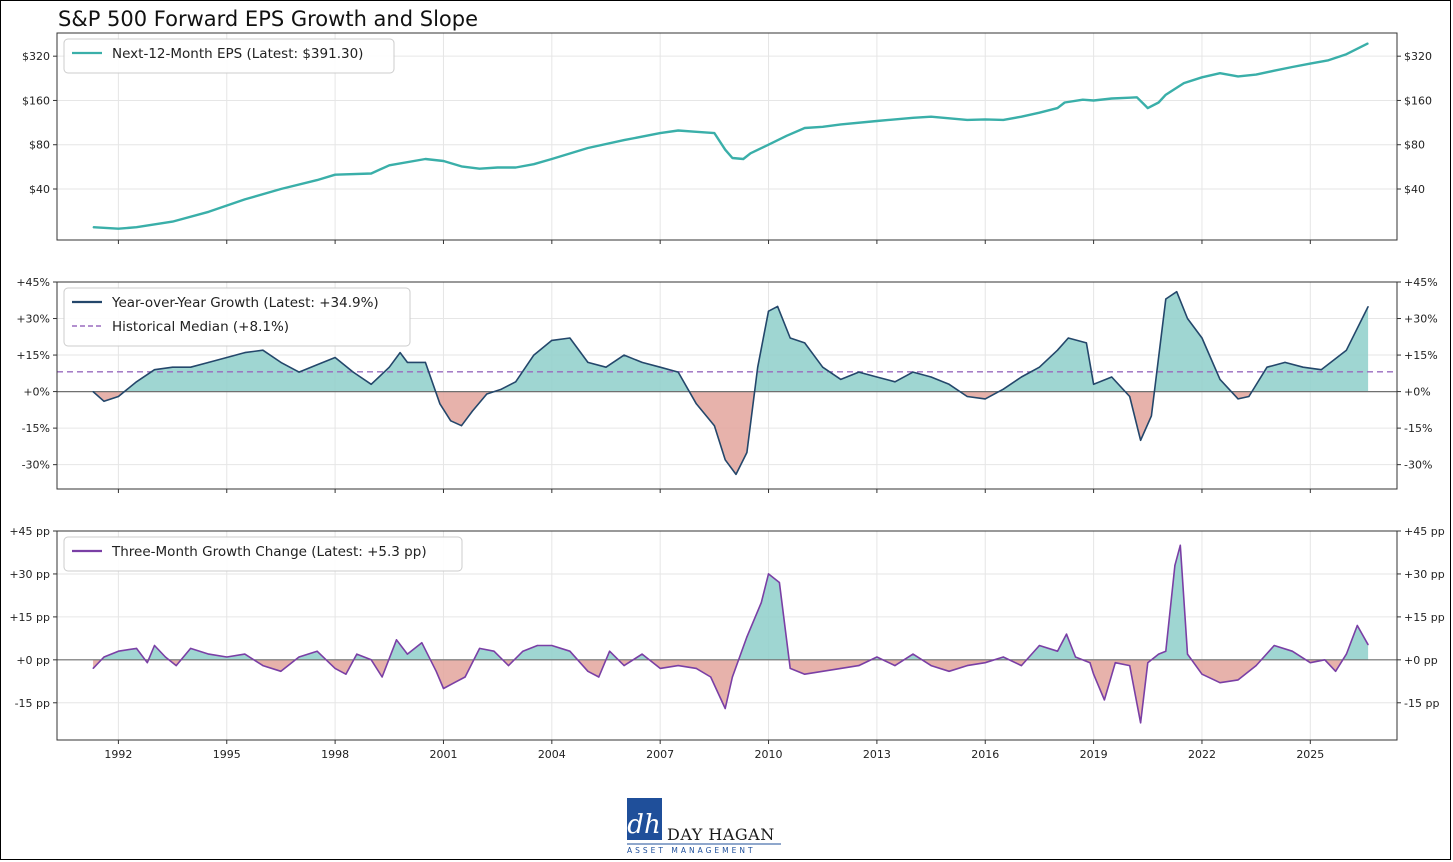 This screenshot has height=862, width=1453. What do you see at coordinates (1418, 428) in the screenshot?
I see `y-tick-label-right: -15%` at bounding box center [1418, 428].